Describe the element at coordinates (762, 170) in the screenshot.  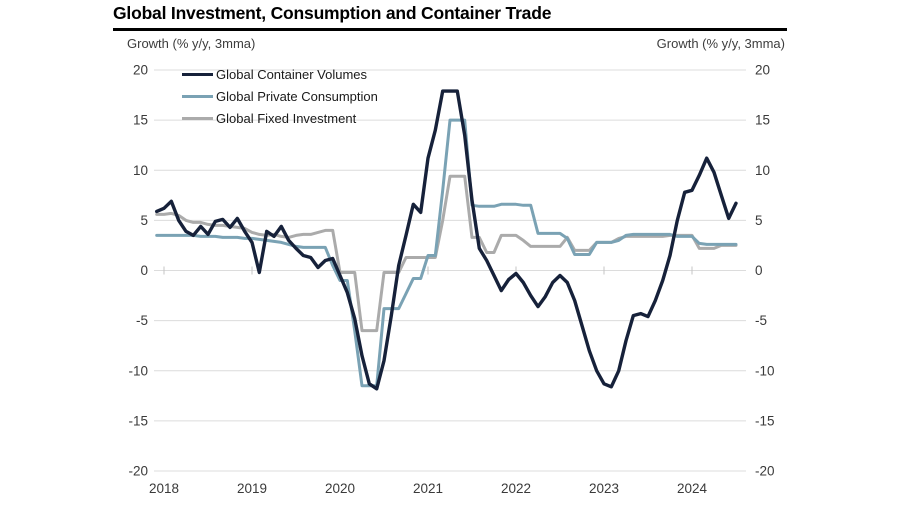
I see `y-axis-label-right-10: 10` at that location.